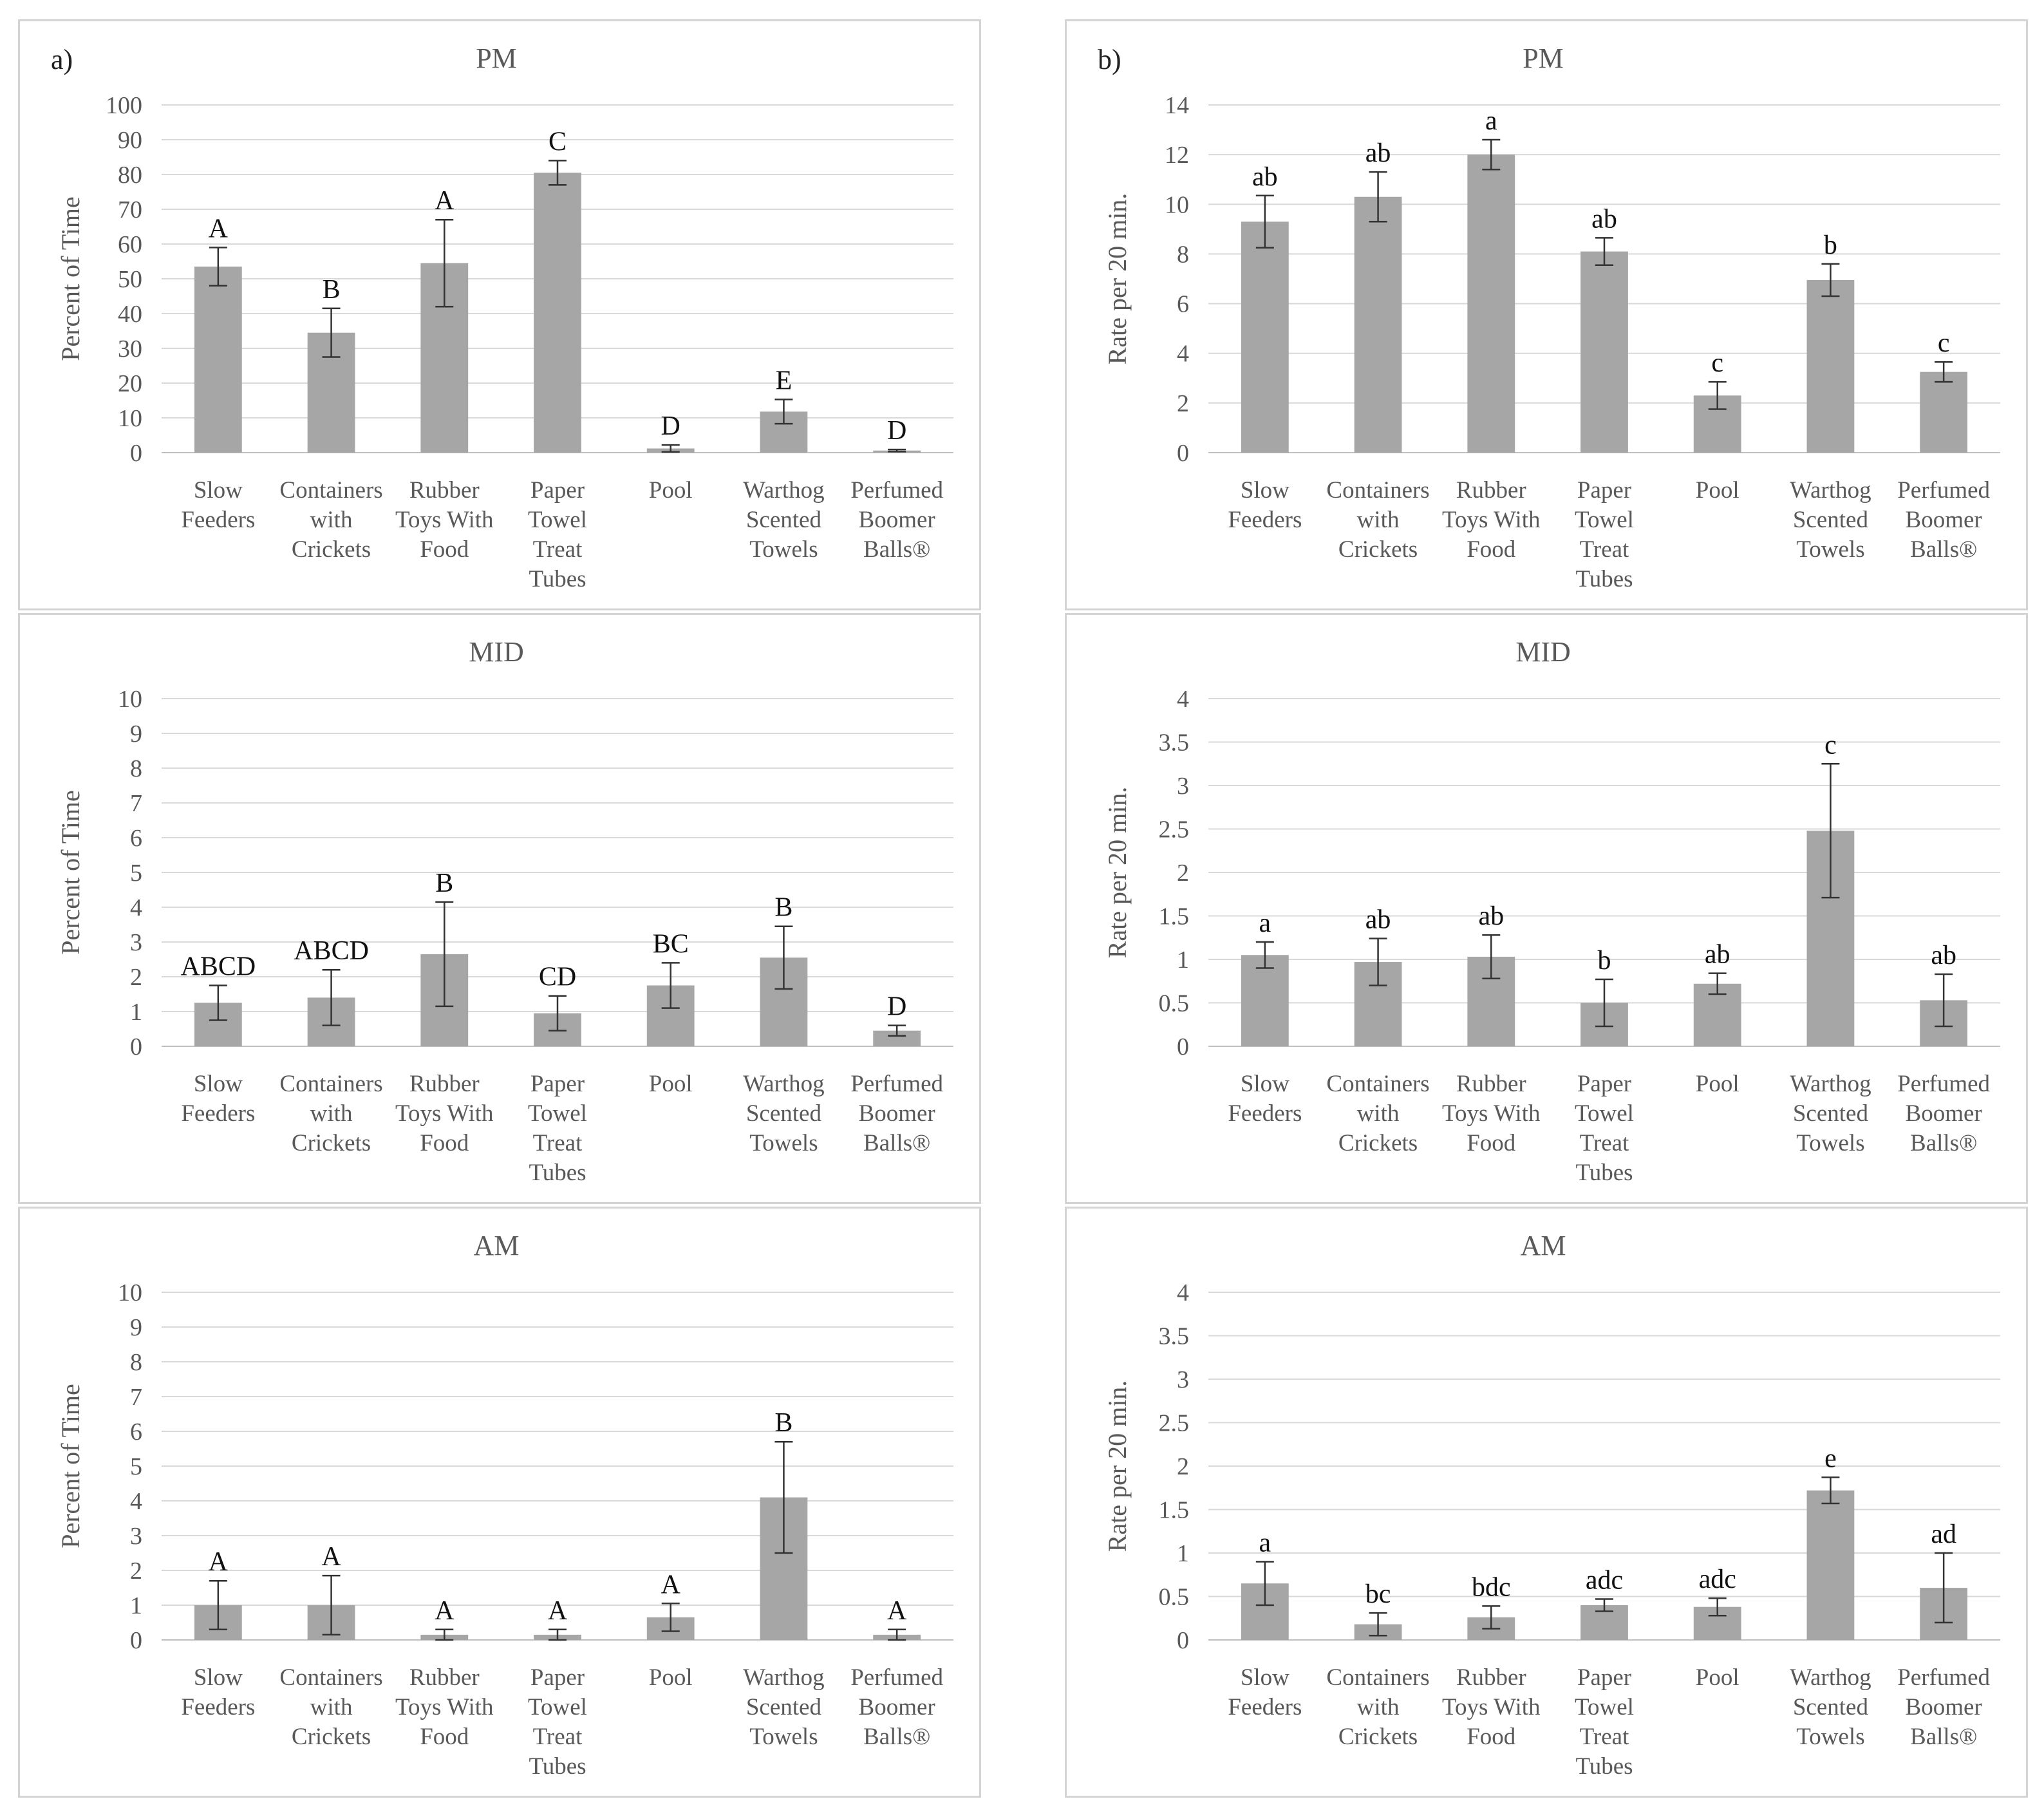 The height and width of the screenshot is (1817, 2044). I want to click on y-tick-label: 80, so click(130, 175).